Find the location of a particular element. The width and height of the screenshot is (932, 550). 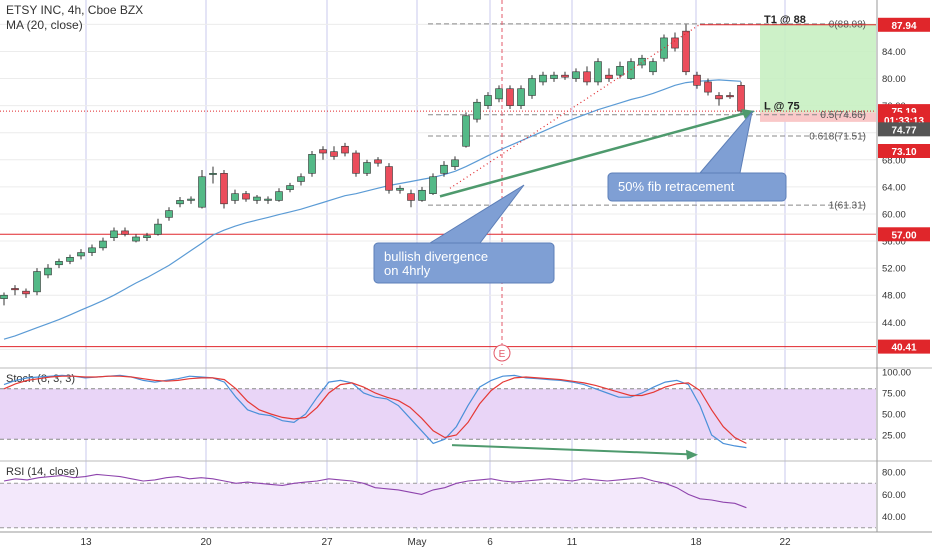

x-tick-label: 18 is located at coordinates (696, 542).